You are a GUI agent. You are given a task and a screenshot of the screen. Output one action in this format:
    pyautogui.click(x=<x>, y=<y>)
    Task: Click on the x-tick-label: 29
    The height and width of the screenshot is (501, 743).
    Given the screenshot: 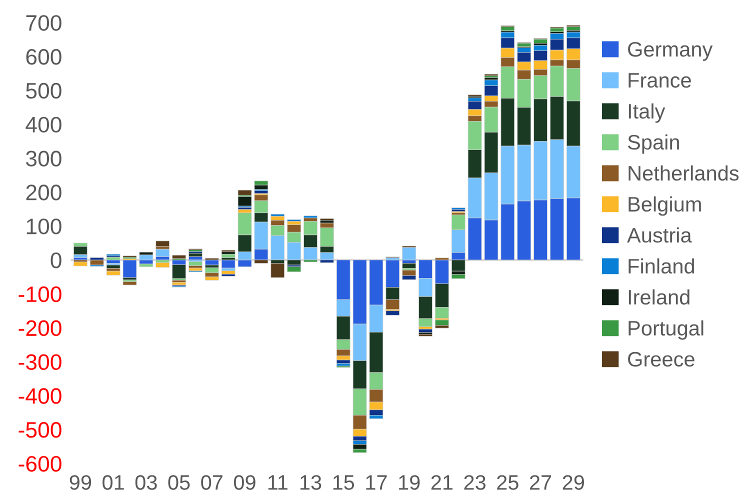 What is the action you would take?
    pyautogui.click(x=573, y=482)
    